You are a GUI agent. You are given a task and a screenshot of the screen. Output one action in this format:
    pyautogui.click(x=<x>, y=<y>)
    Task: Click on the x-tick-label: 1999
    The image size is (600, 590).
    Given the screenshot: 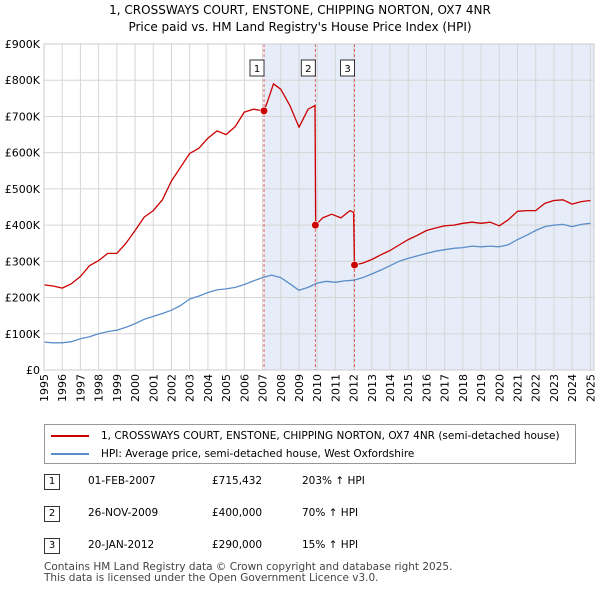 What is the action you would take?
    pyautogui.click(x=117, y=388)
    